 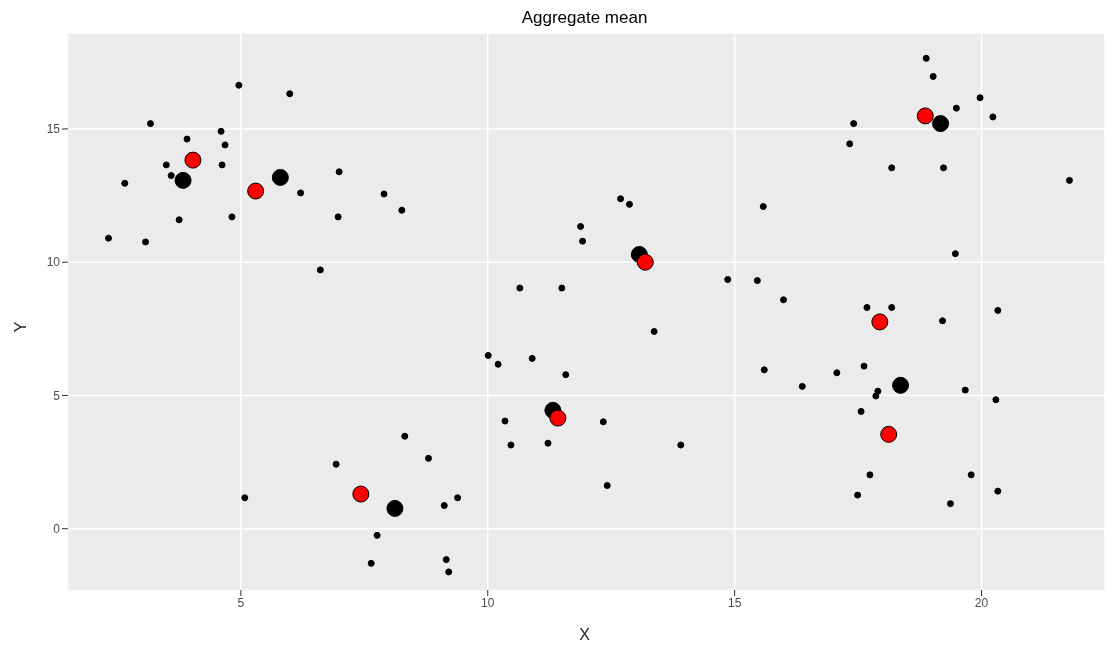 What do you see at coordinates (734, 602) in the screenshot?
I see `x-tick-label: 15` at bounding box center [734, 602].